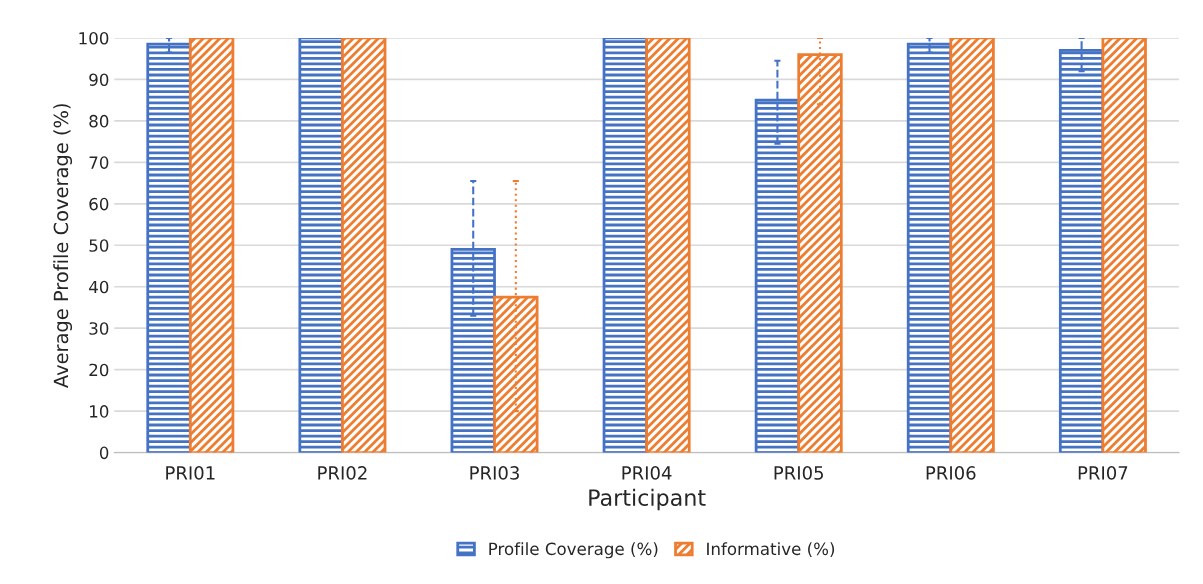 Image resolution: width=1203 pixels, height=584 pixels. Describe the element at coordinates (771, 550) in the screenshot. I see `legend-label: Informative (%)` at that location.